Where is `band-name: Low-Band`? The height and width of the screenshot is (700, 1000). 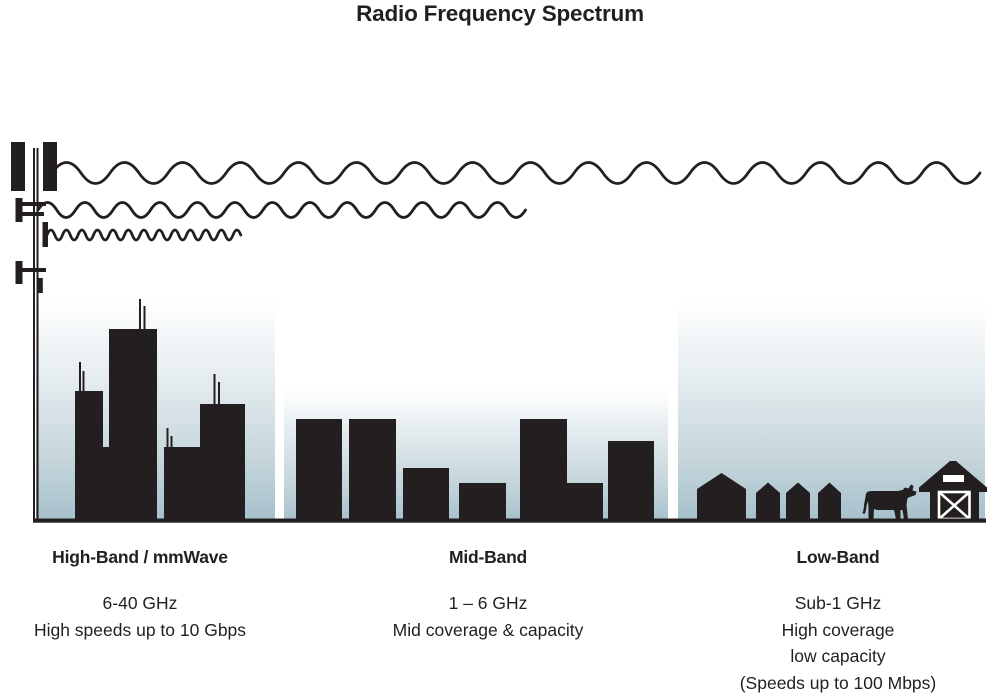
band-name: Low-Band is located at coordinates (838, 557).